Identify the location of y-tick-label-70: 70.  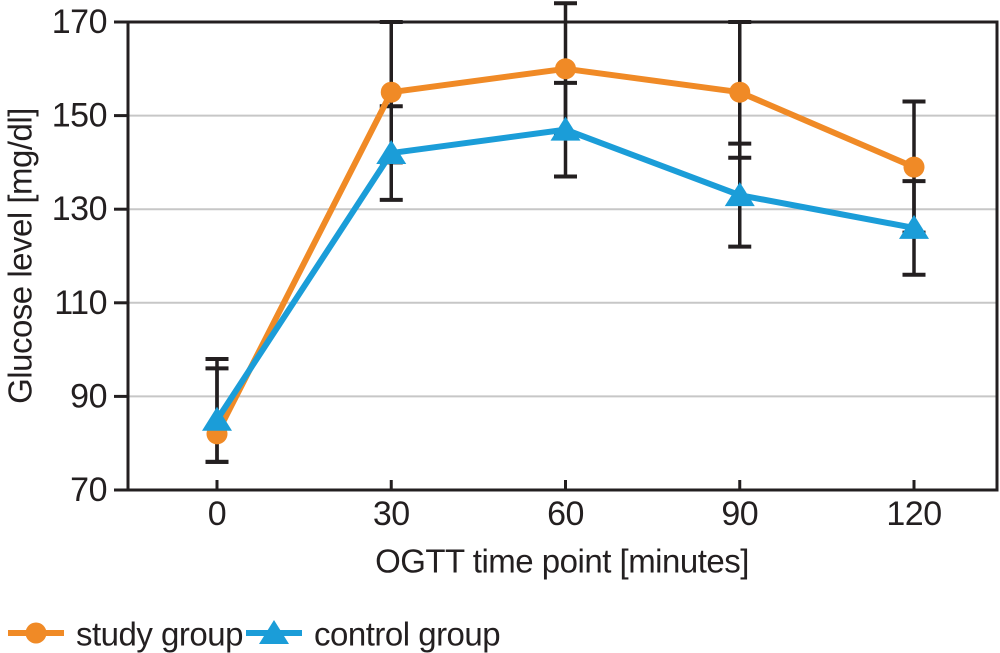
(88, 490).